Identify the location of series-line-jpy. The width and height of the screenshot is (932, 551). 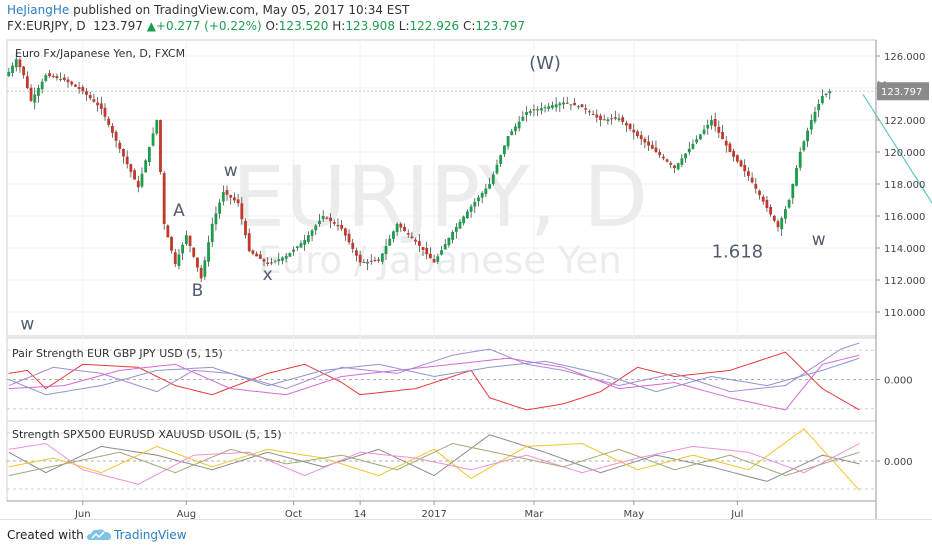
(434, 382).